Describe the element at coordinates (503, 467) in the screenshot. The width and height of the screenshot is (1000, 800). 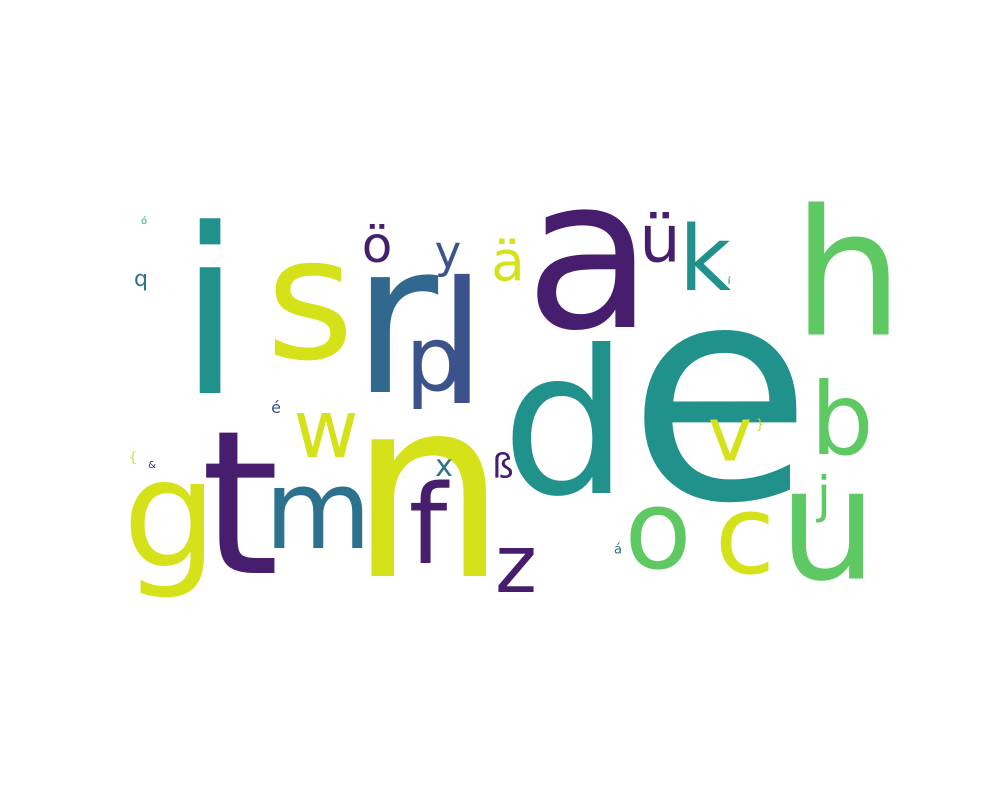
I see `word-eszett: ß` at that location.